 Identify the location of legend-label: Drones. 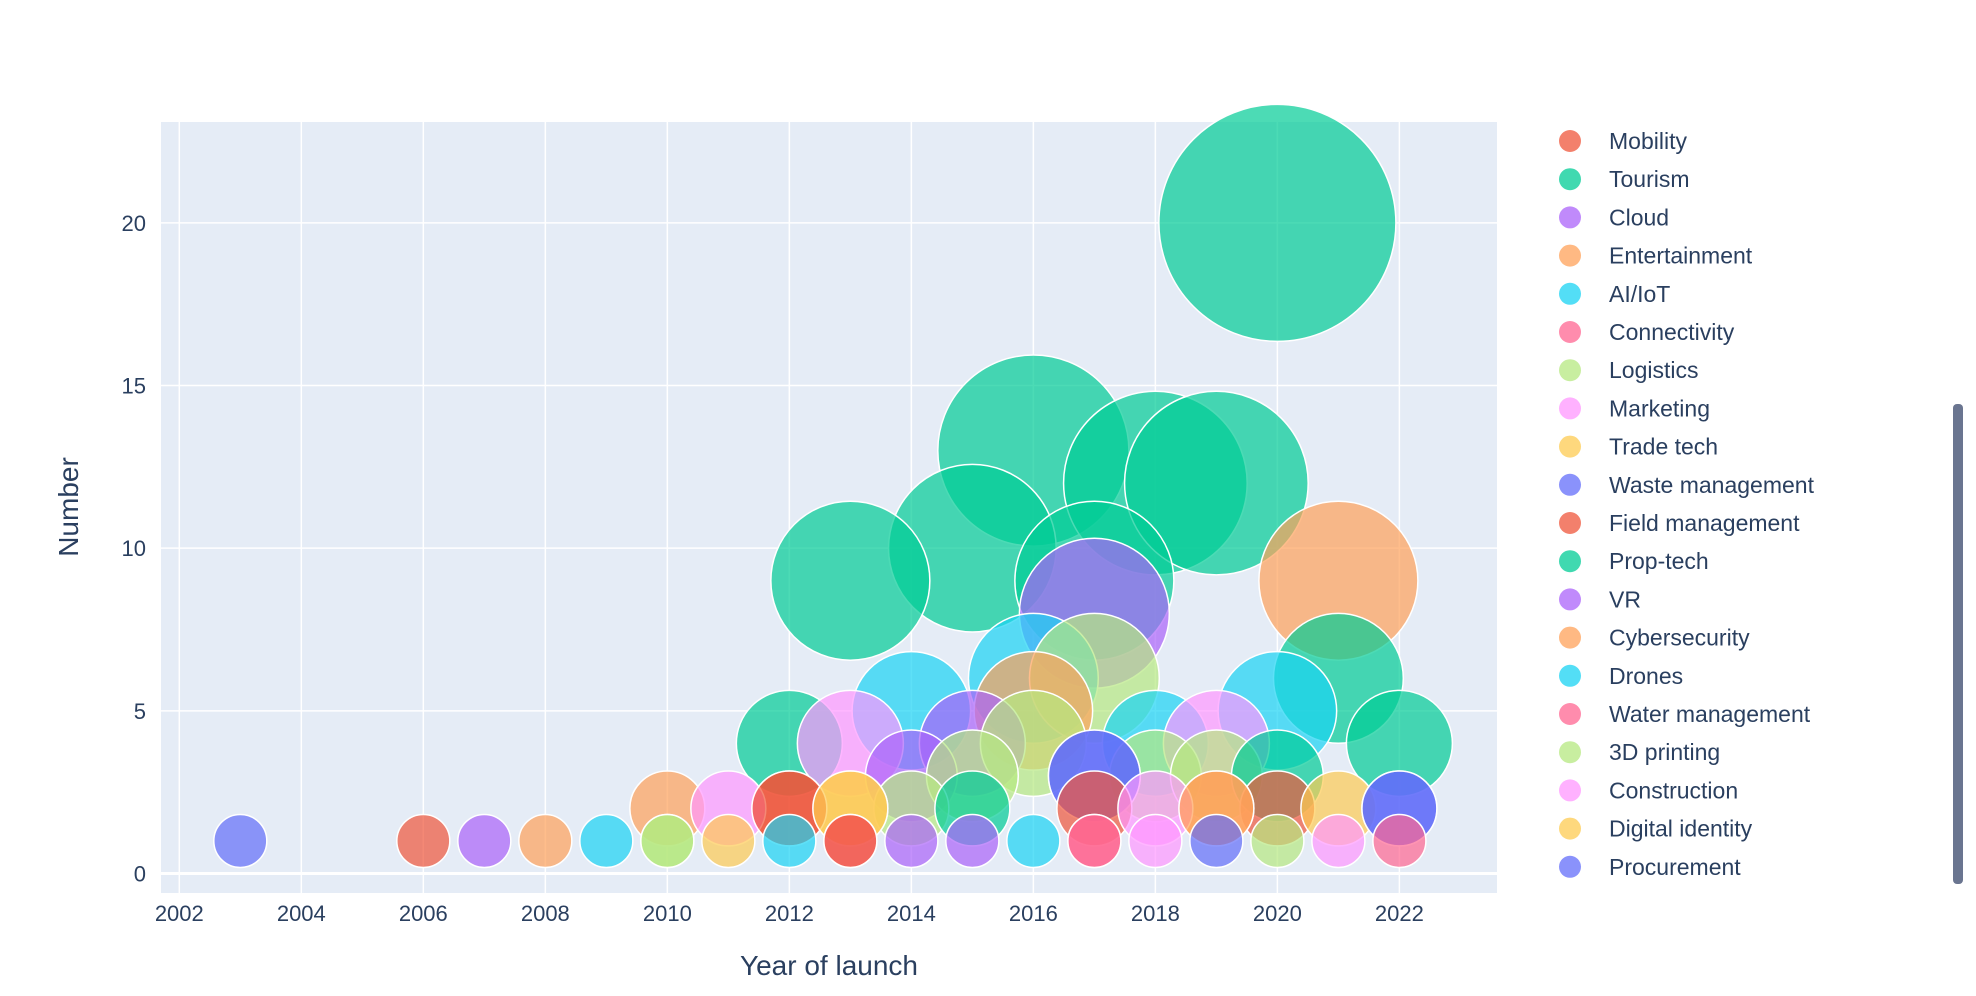
(1646, 676).